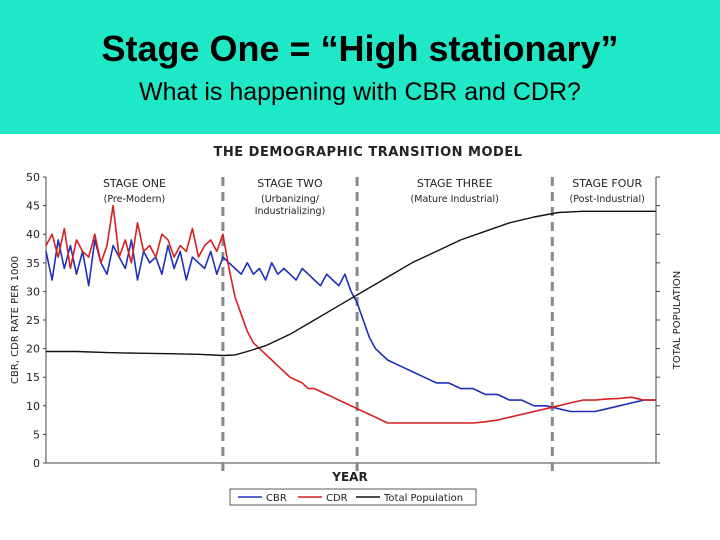 The width and height of the screenshot is (720, 540). I want to click on legend: CBR CDR Total Population, so click(353, 497).